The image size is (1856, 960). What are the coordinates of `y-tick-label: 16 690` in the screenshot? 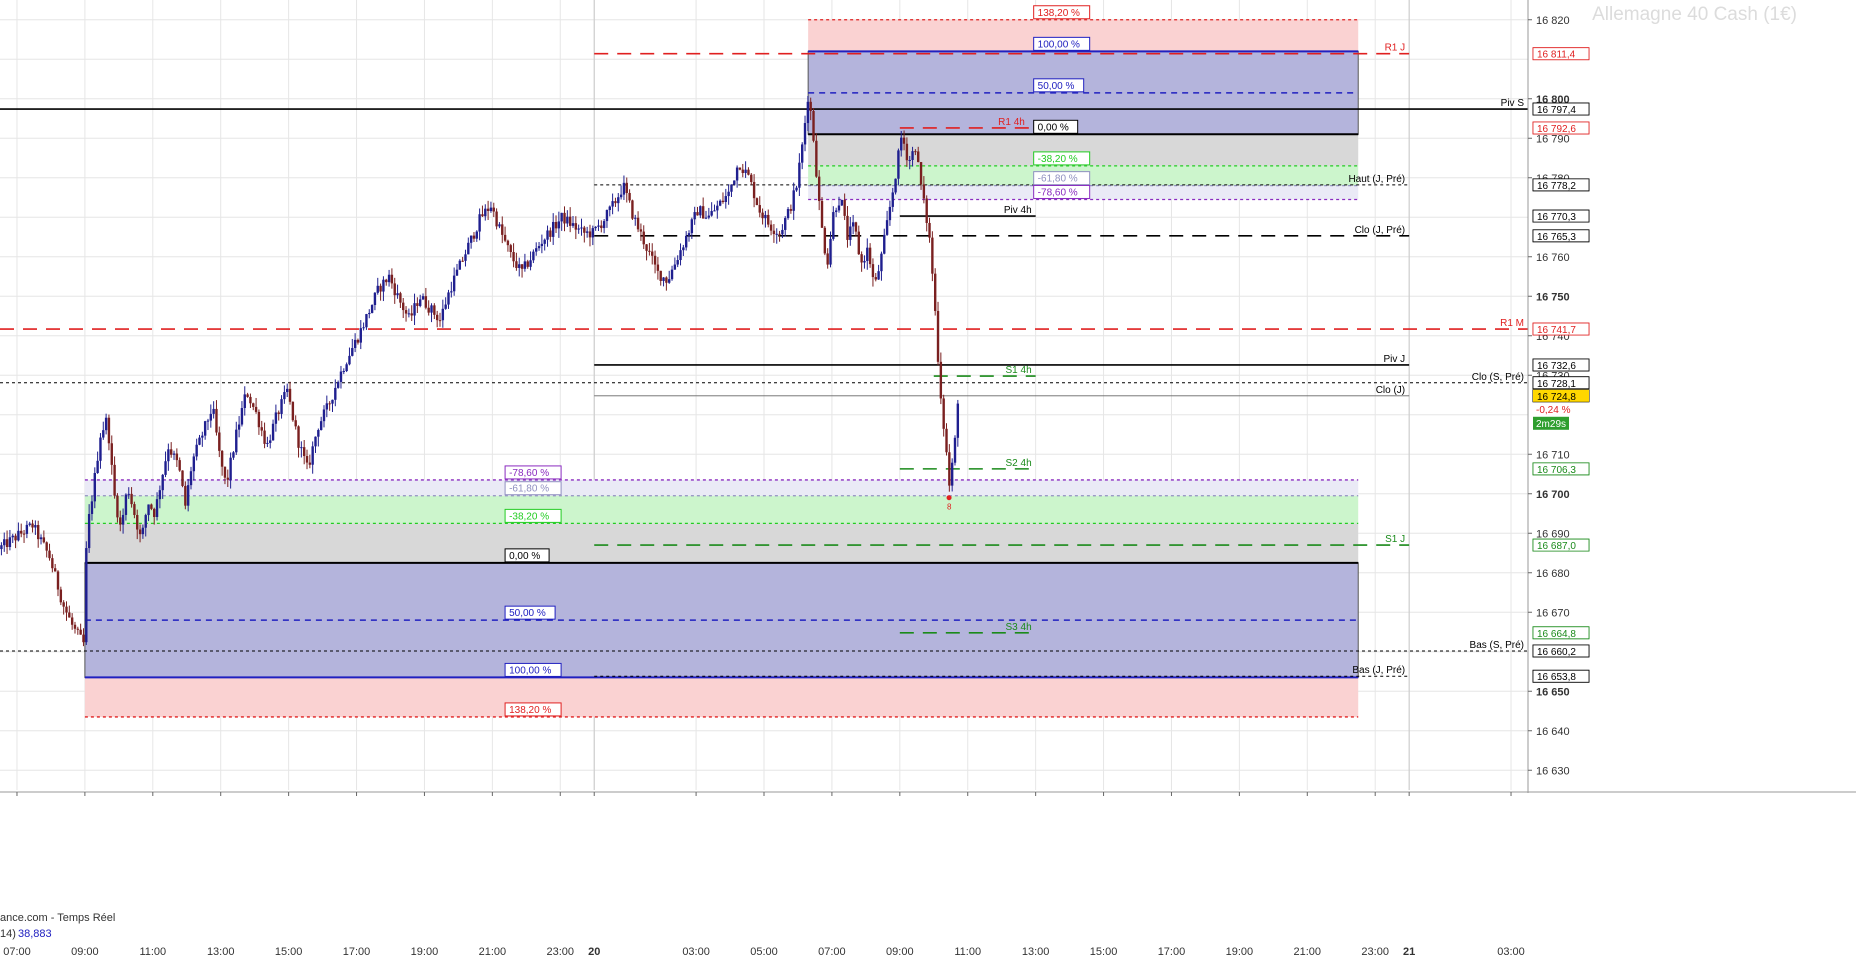 It's located at (1553, 534).